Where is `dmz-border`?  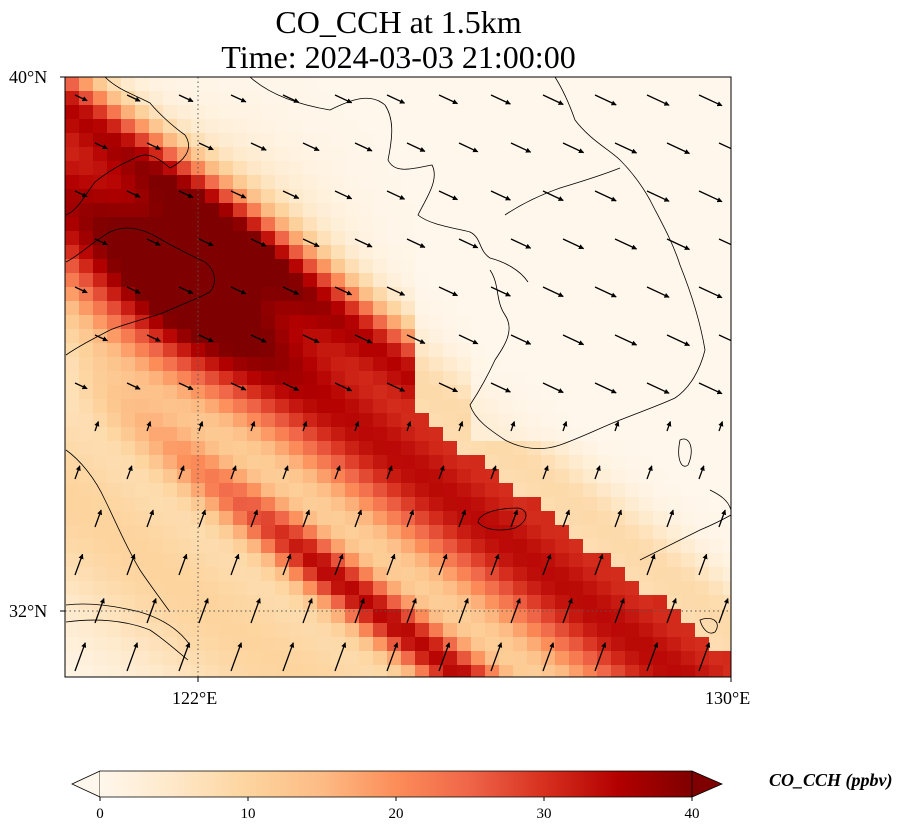
dmz-border is located at coordinates (562, 191).